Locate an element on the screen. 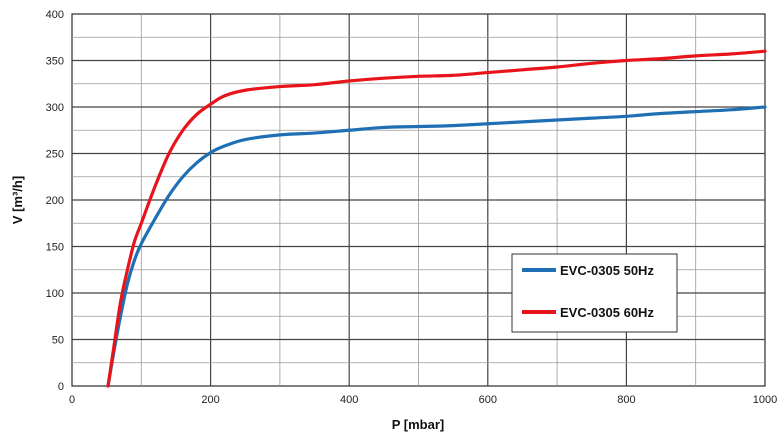  y-tick-label: 100 is located at coordinates (55, 294).